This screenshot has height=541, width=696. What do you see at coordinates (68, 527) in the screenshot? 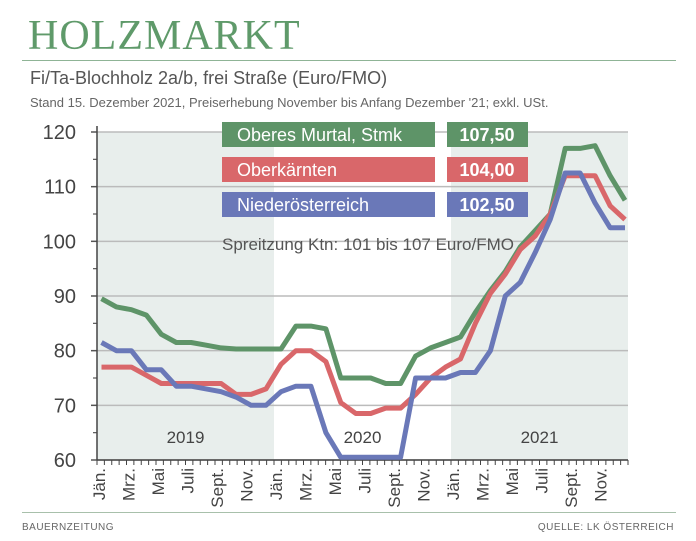
I see `footer-publisher: BAUERNZEITUNG` at bounding box center [68, 527].